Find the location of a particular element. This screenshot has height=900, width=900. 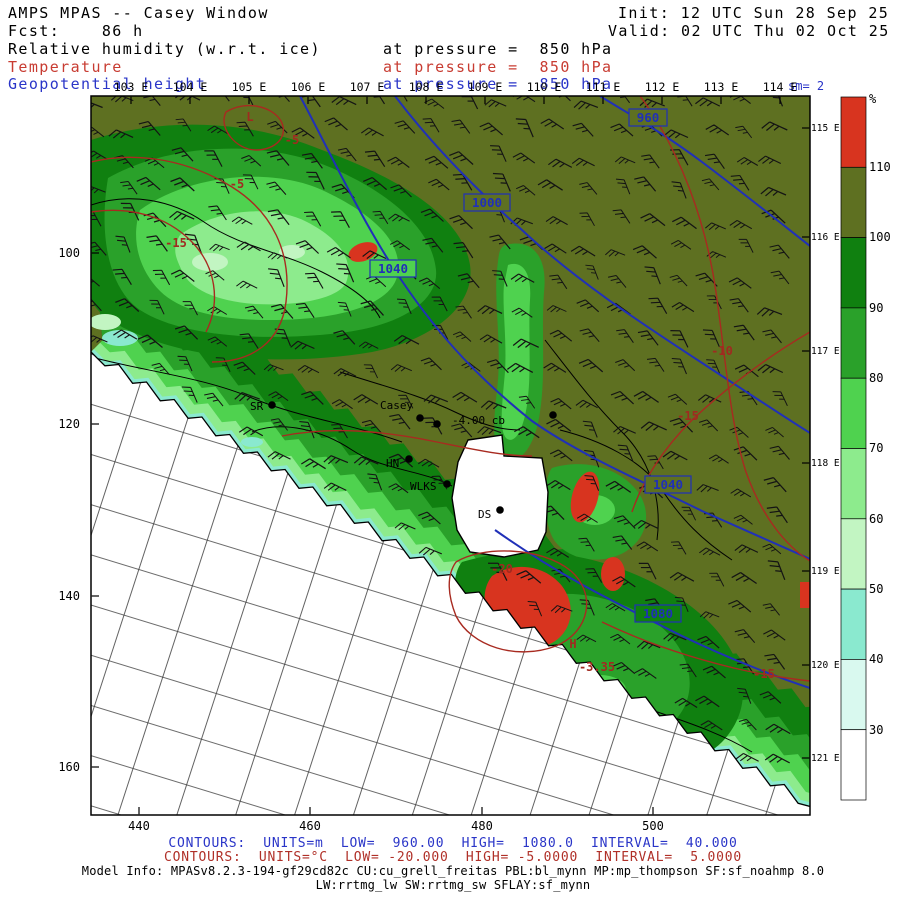

axis-label: 109 E is located at coordinates (485, 87).